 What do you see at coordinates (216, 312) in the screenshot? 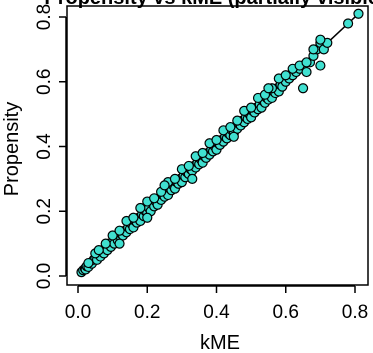
I see `x-tick-label: 0.4` at bounding box center [216, 312].